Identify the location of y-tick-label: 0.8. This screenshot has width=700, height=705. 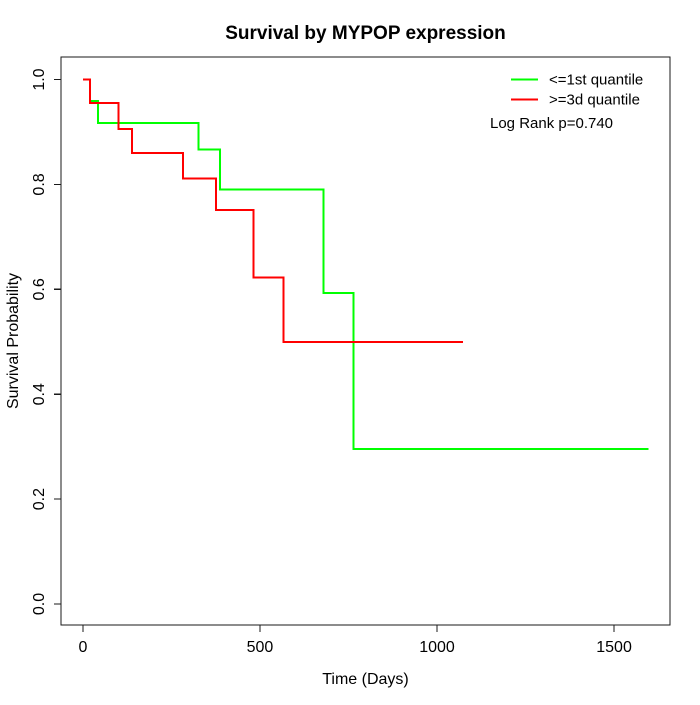
(39, 184).